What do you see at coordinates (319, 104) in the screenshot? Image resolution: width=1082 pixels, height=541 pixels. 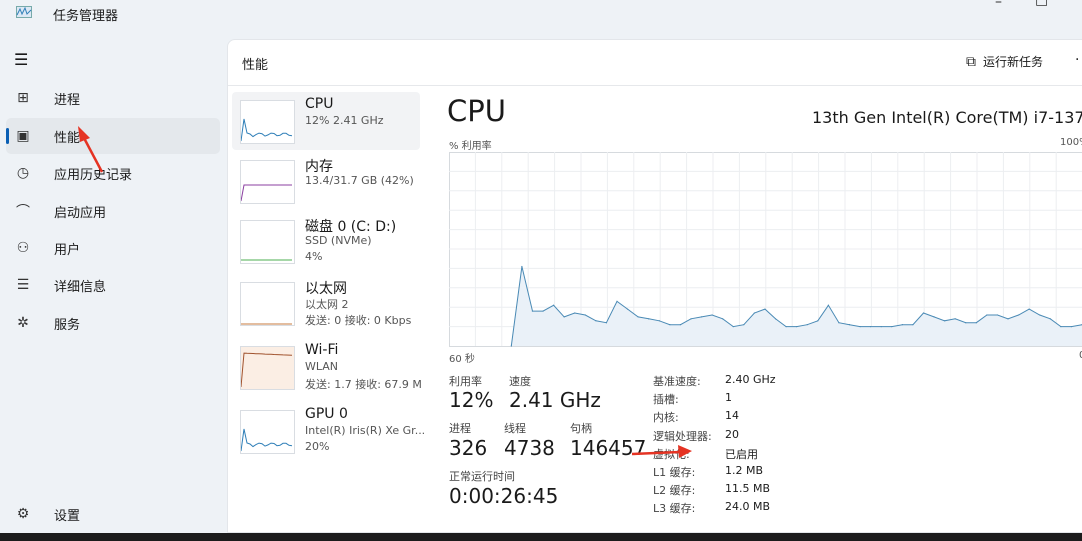 I see `device-name: CPU` at bounding box center [319, 104].